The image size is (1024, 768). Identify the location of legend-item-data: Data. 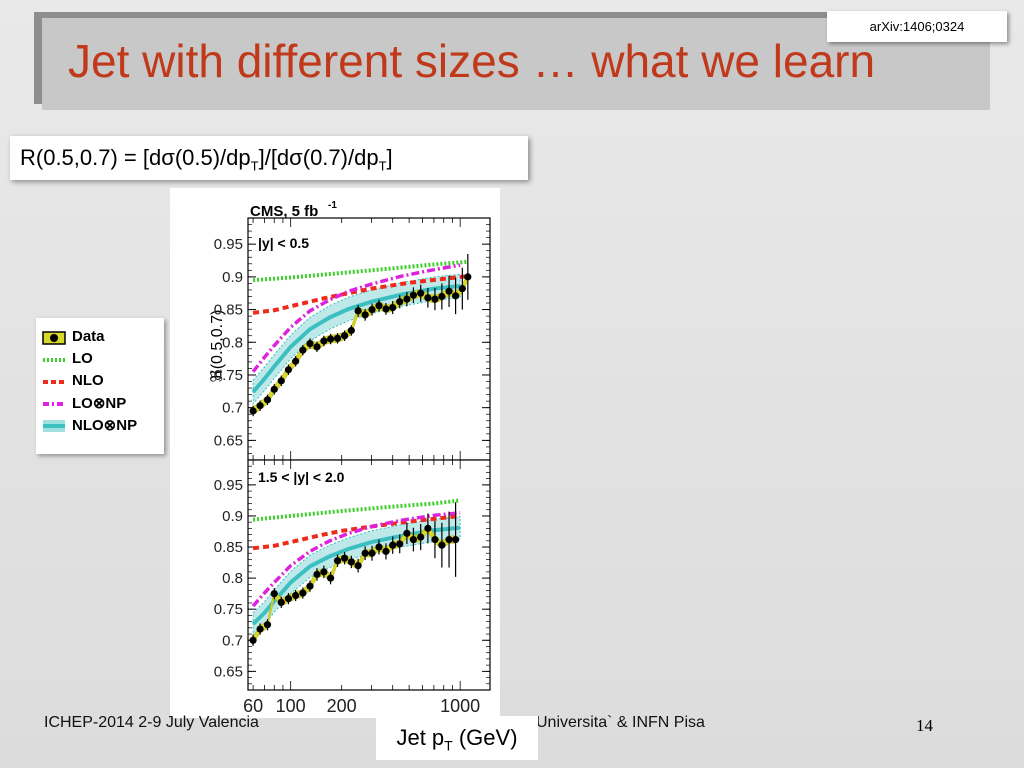
(102, 338).